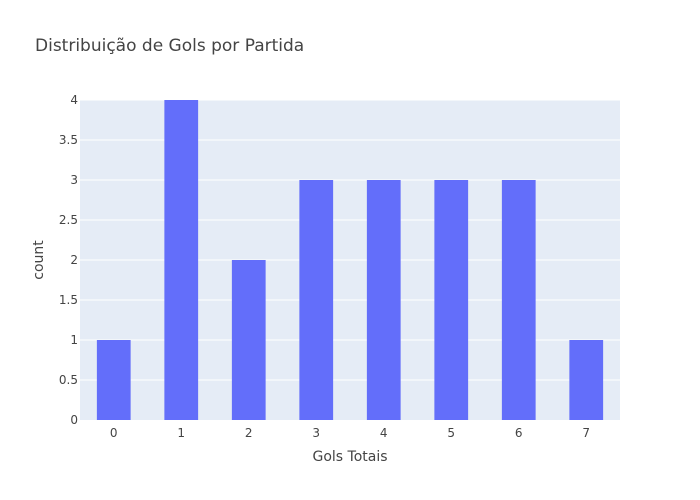 The height and width of the screenshot is (500, 700). Describe the element at coordinates (350, 433) in the screenshot. I see `x-tick-labels: 0 1 2 3 4 5 6 7` at that location.